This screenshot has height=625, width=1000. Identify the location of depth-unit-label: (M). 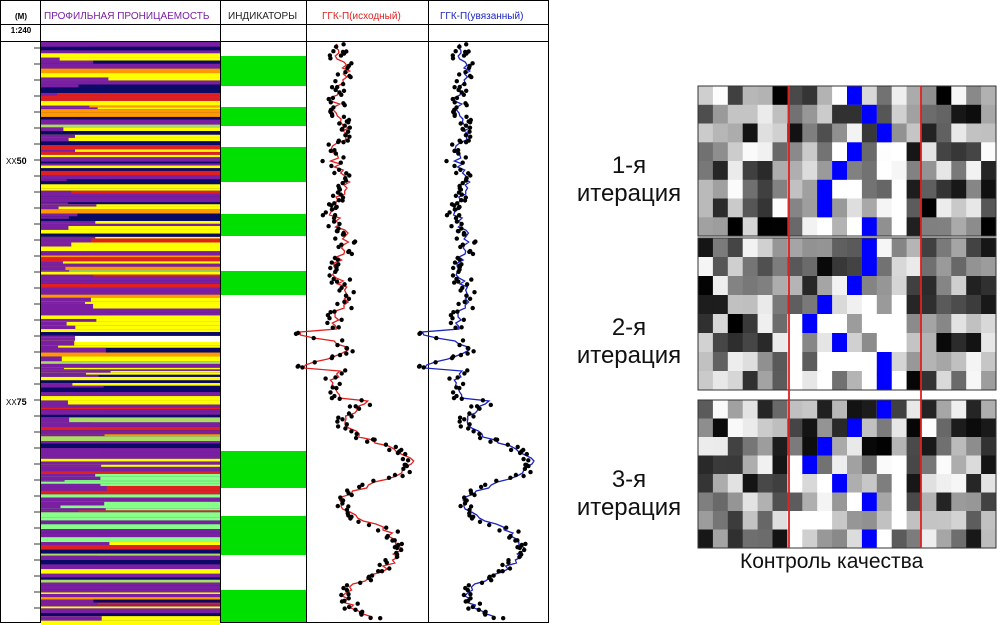
(21, 16).